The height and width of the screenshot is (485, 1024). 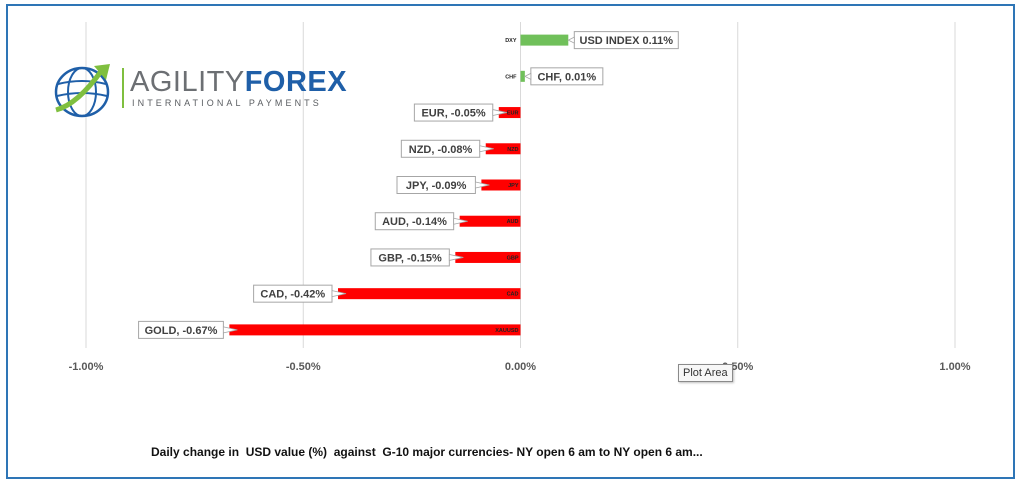 What do you see at coordinates (506, 331) in the screenshot?
I see `category-label: XAUUSD` at bounding box center [506, 331].